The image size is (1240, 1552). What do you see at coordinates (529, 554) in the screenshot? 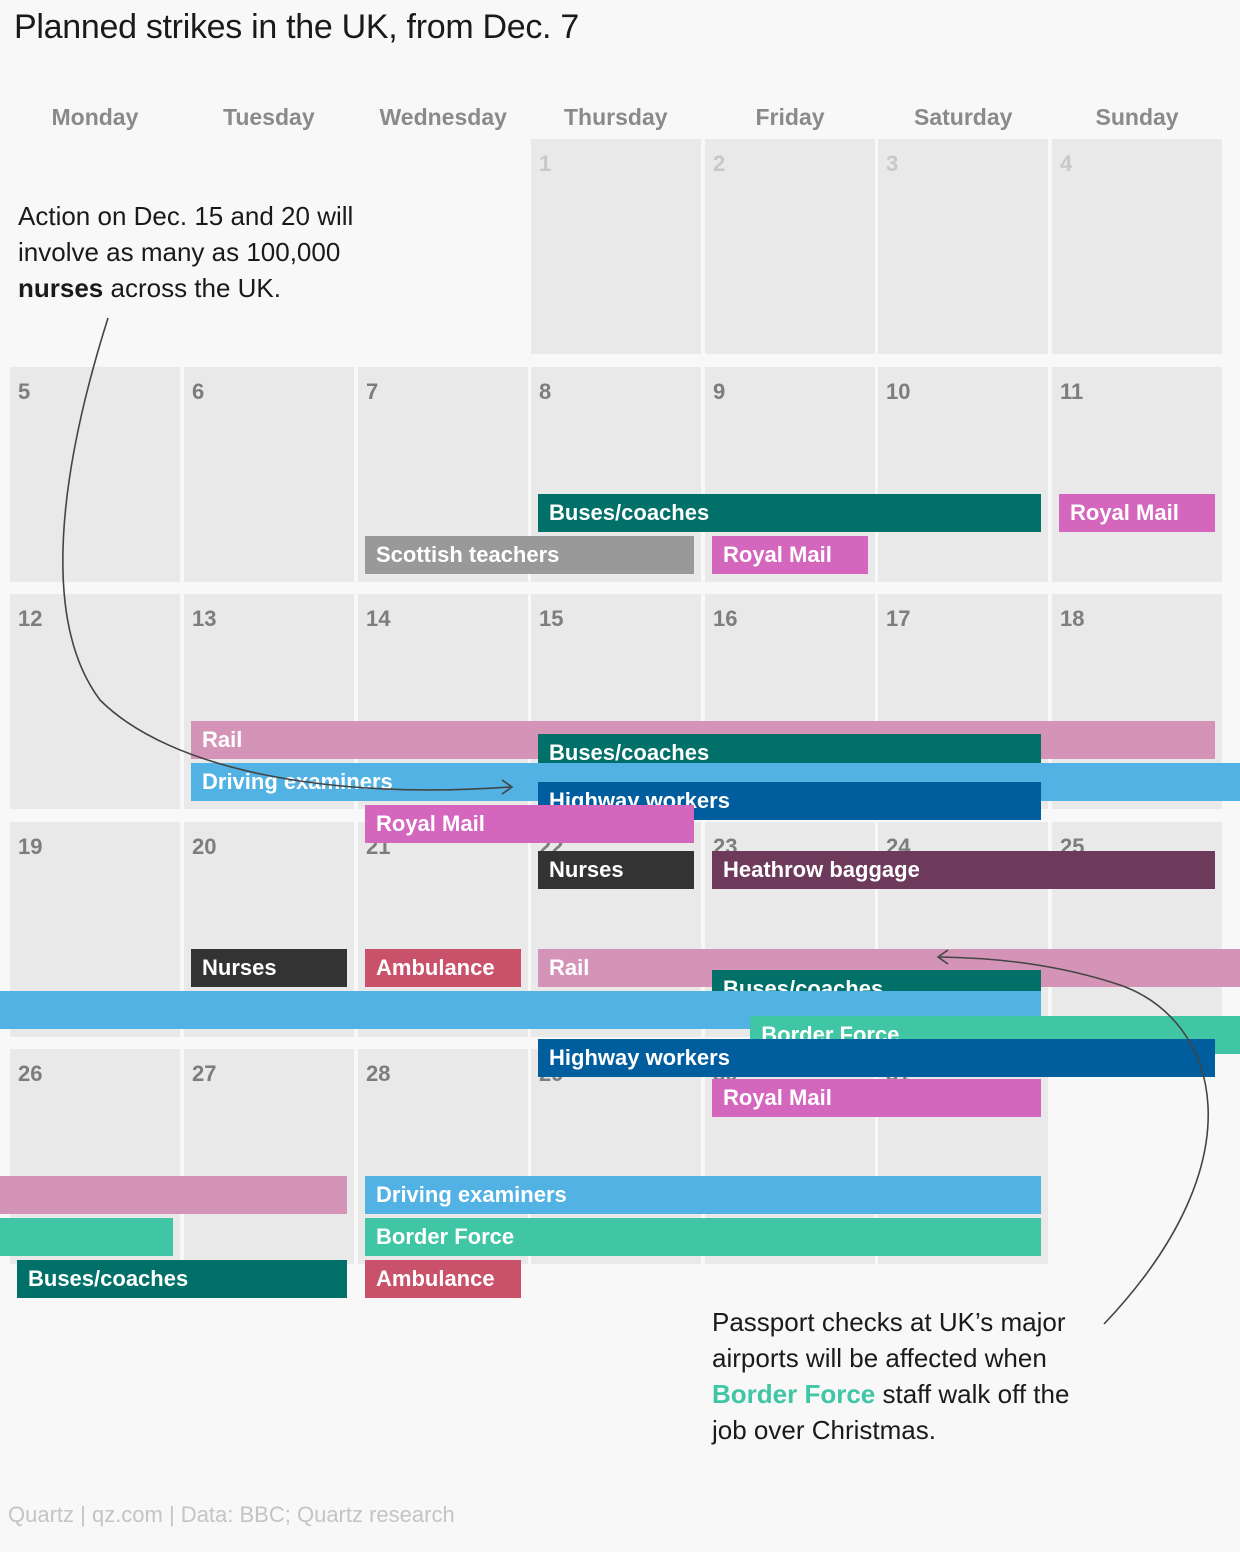
I see `strike-bar-scottish-teachers-7: Scottish teachers` at bounding box center [529, 554].